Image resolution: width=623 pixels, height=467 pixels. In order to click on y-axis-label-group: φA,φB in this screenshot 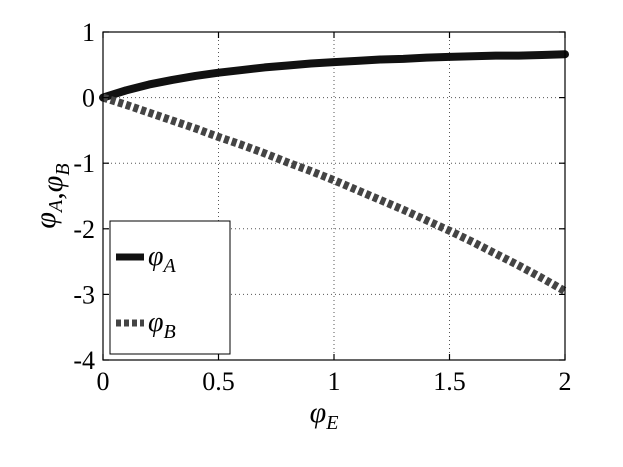, I will do `click(51, 195)`.